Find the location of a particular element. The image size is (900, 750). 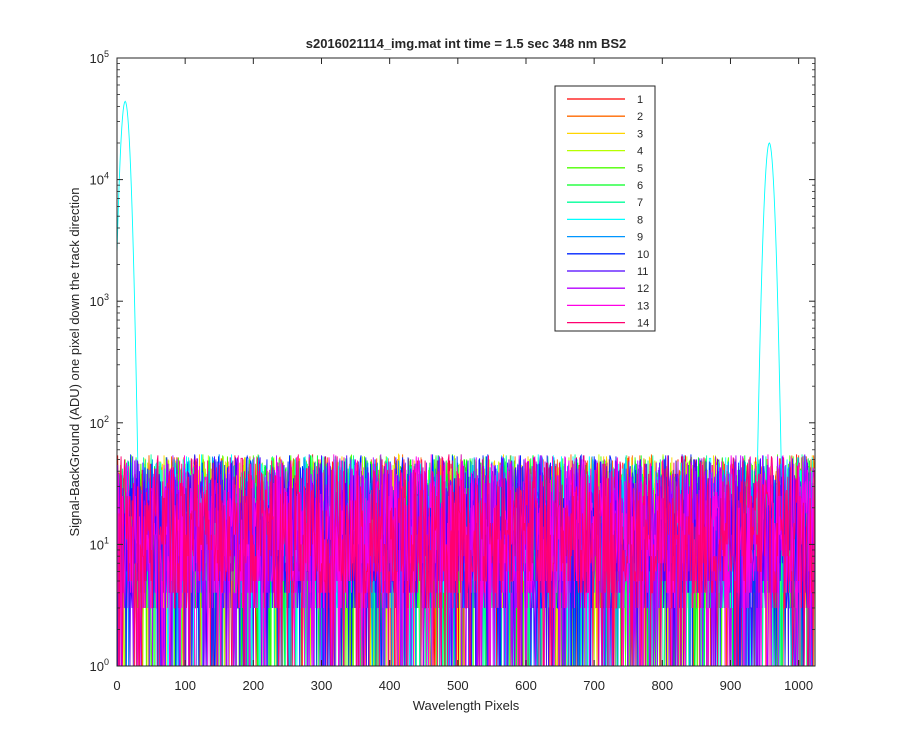

y-tick-label: 10¹ is located at coordinates (99, 543).